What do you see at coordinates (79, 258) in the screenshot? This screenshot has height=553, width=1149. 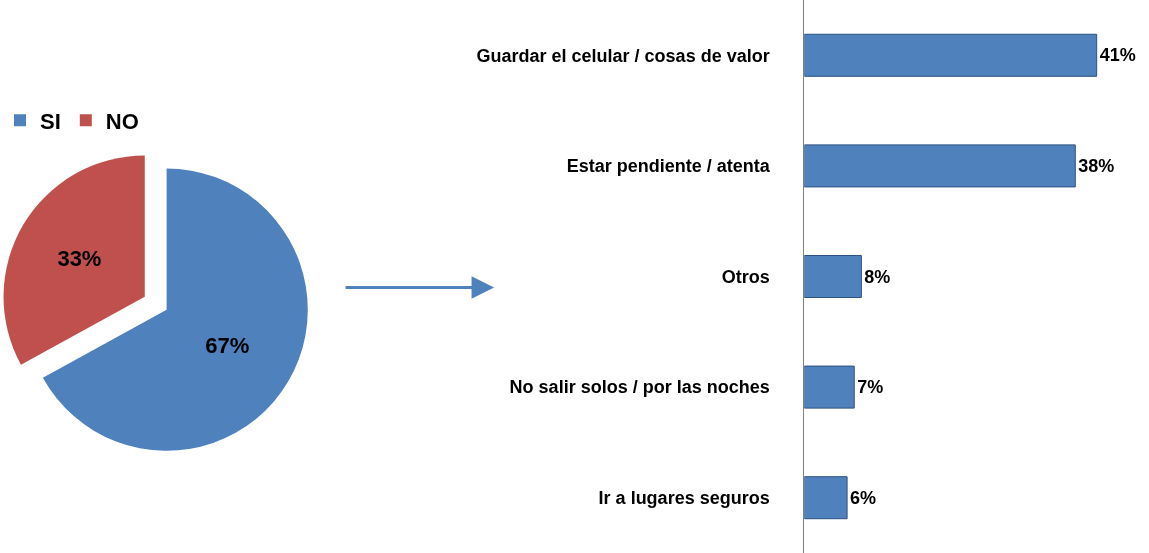 I see `data-label: 33%` at bounding box center [79, 258].